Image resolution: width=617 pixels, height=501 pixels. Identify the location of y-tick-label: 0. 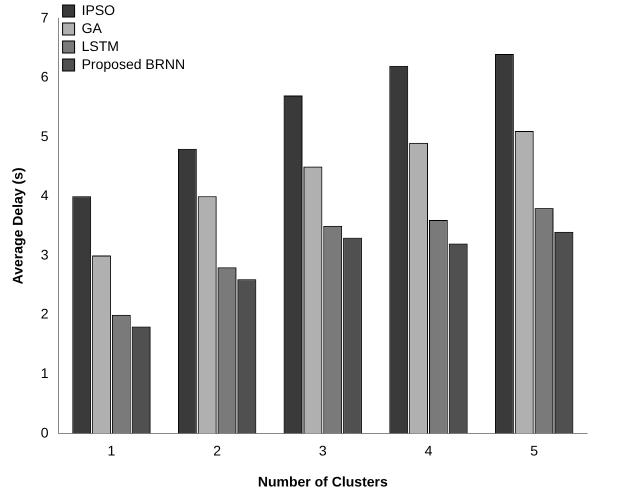
(44, 432).